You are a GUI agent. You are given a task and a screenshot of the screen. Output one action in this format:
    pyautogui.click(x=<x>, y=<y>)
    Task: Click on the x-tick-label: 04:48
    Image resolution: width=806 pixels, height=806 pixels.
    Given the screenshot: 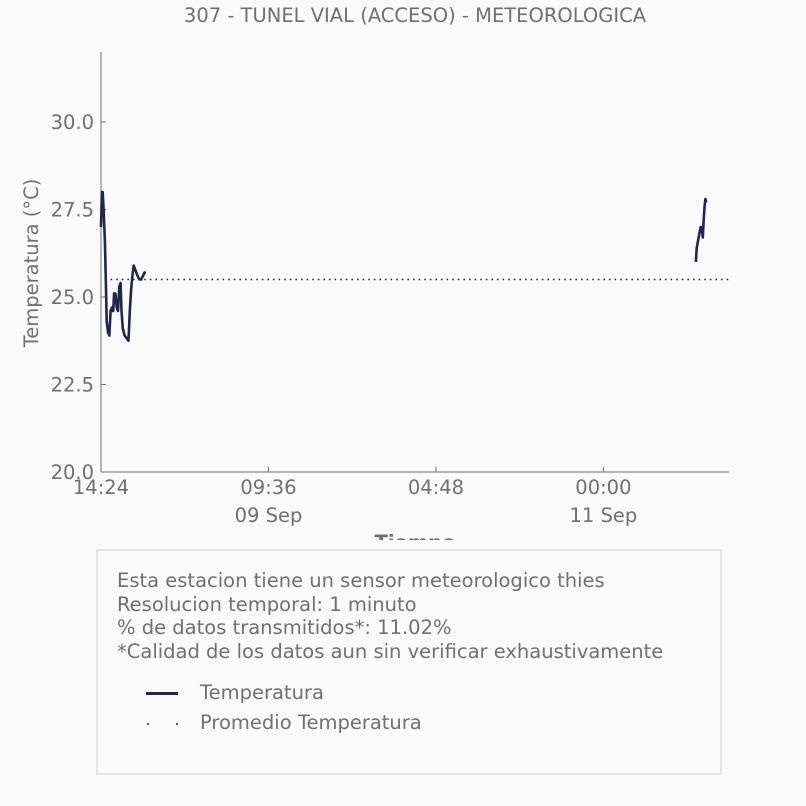 What is the action you would take?
    pyautogui.click(x=436, y=487)
    